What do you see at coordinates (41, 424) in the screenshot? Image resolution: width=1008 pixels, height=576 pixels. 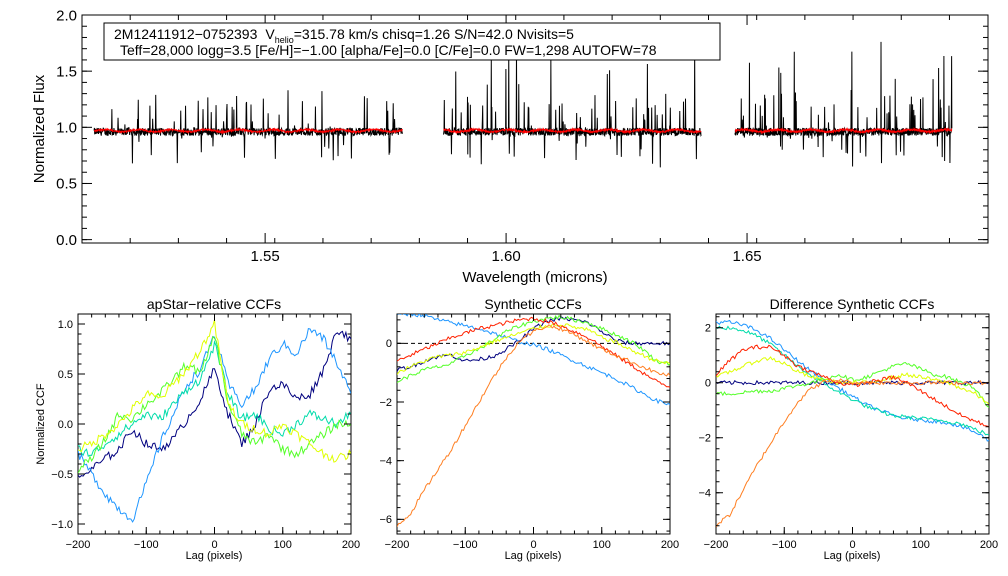 I see `apstar-ylabel: Normalized CCF` at bounding box center [41, 424].